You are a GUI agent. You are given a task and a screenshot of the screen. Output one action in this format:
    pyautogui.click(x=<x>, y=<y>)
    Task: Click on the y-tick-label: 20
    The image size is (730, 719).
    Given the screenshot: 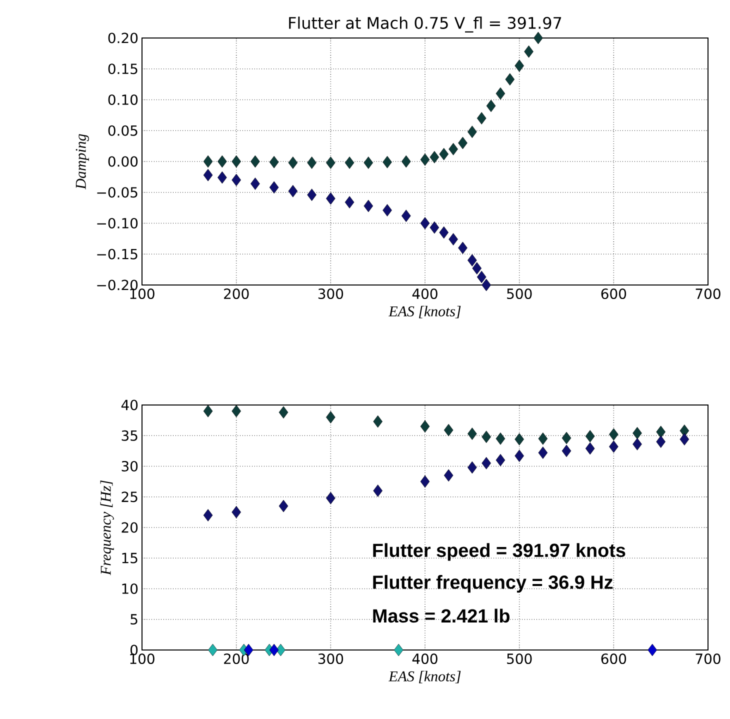 What is the action you would take?
    pyautogui.click(x=130, y=527)
    